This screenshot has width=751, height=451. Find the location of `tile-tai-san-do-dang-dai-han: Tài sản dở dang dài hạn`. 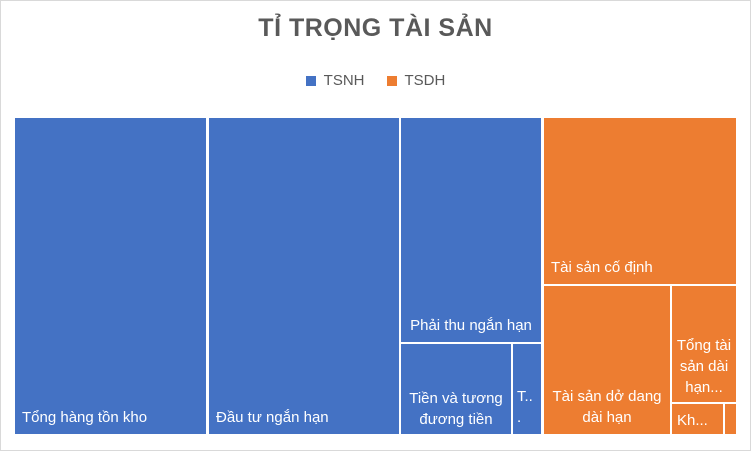

tile-tai-san-do-dang-dai-han: Tài sản dở dang dài hạn is located at coordinates (607, 360).